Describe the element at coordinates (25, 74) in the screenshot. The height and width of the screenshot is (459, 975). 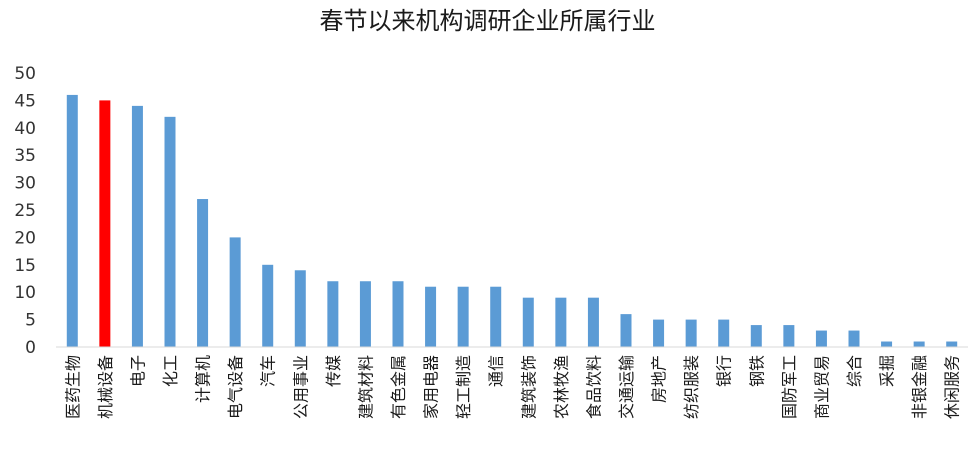
I see `y-tick-label: 50` at that location.